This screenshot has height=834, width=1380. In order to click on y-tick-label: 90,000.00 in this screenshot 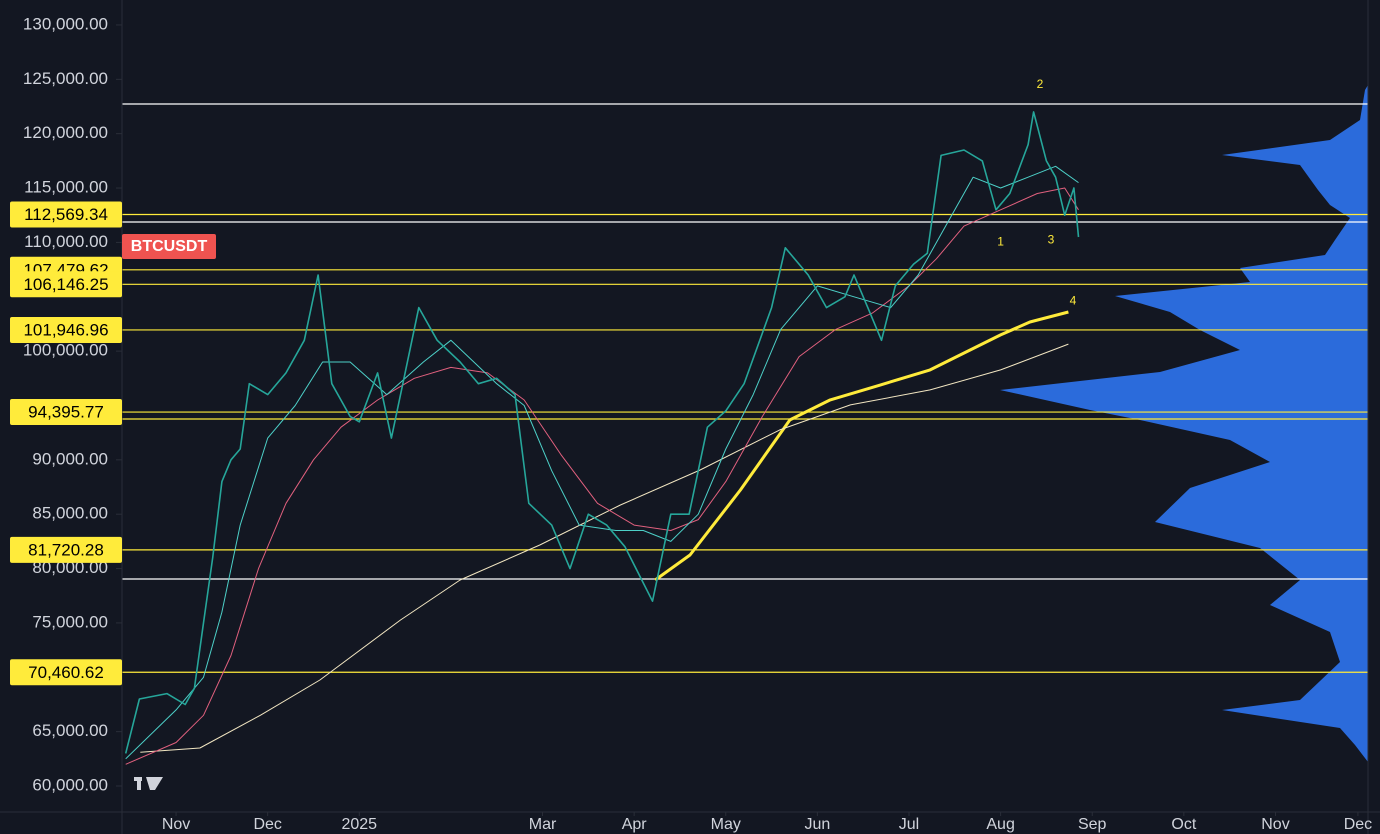, I will do `click(70, 458)`.